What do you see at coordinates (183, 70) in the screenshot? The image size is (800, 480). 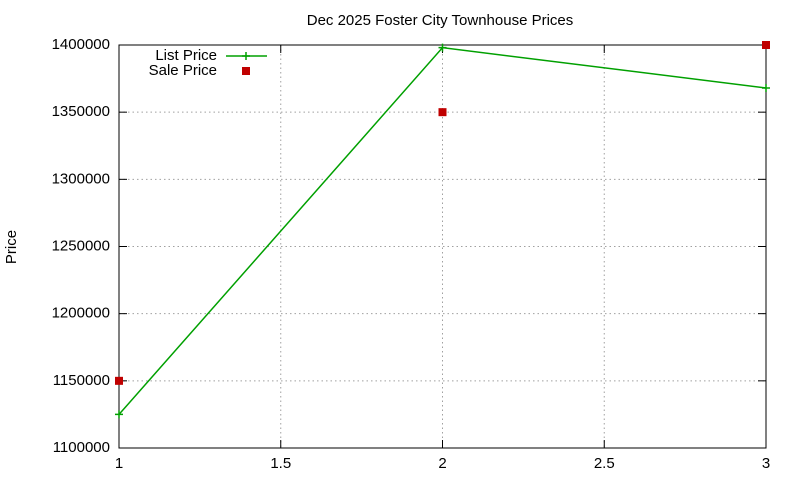 I see `legend-label: Sale Price` at bounding box center [183, 70].